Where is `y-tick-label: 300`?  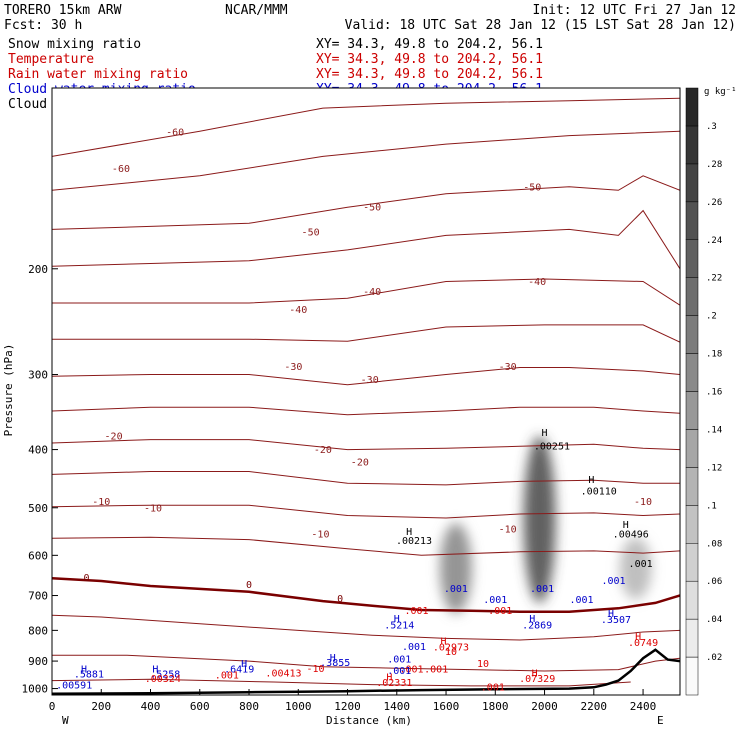 y-tick-label: 300 is located at coordinates (38, 375).